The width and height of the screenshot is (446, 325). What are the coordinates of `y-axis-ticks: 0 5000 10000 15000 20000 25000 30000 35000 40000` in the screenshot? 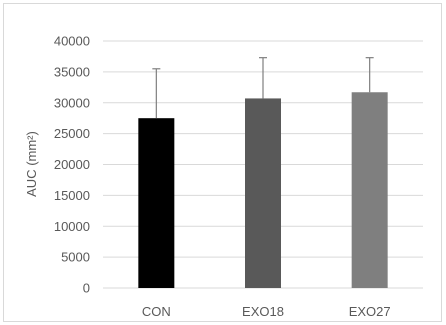 It's located at (72, 165).